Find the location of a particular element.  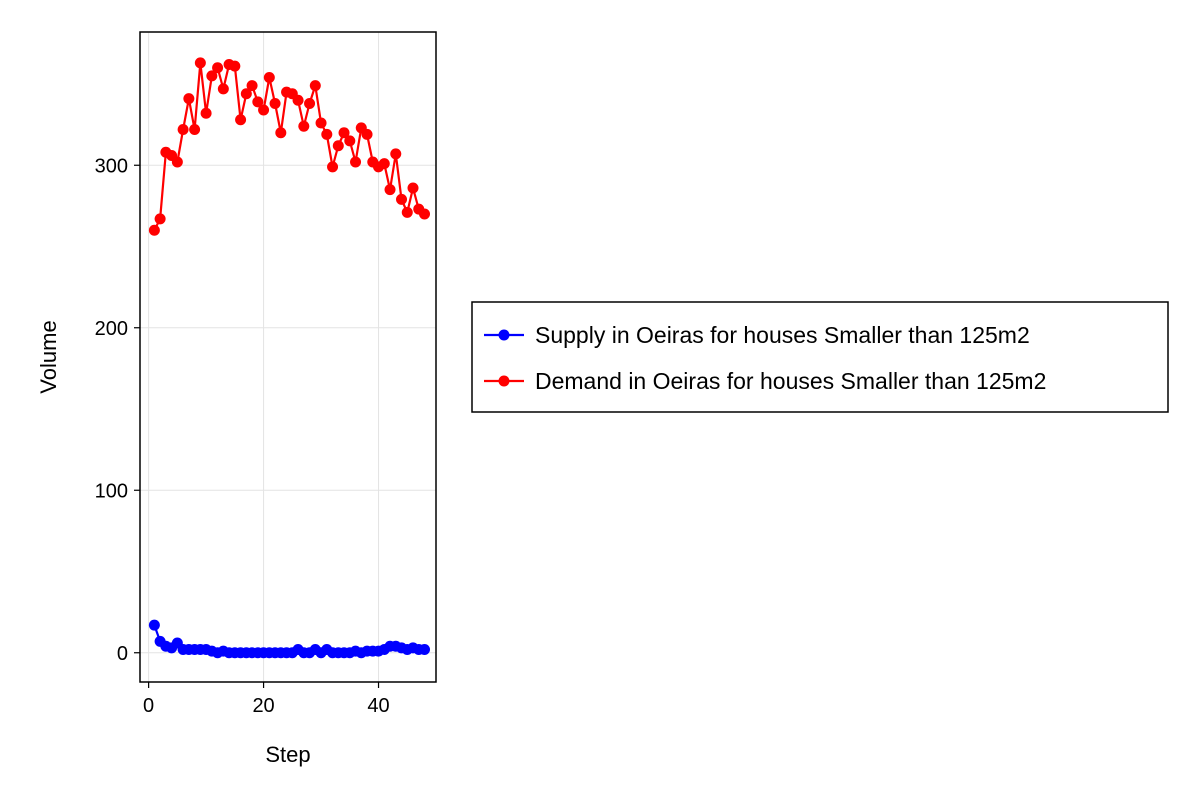

y-tick-label: 100 is located at coordinates (111, 491).